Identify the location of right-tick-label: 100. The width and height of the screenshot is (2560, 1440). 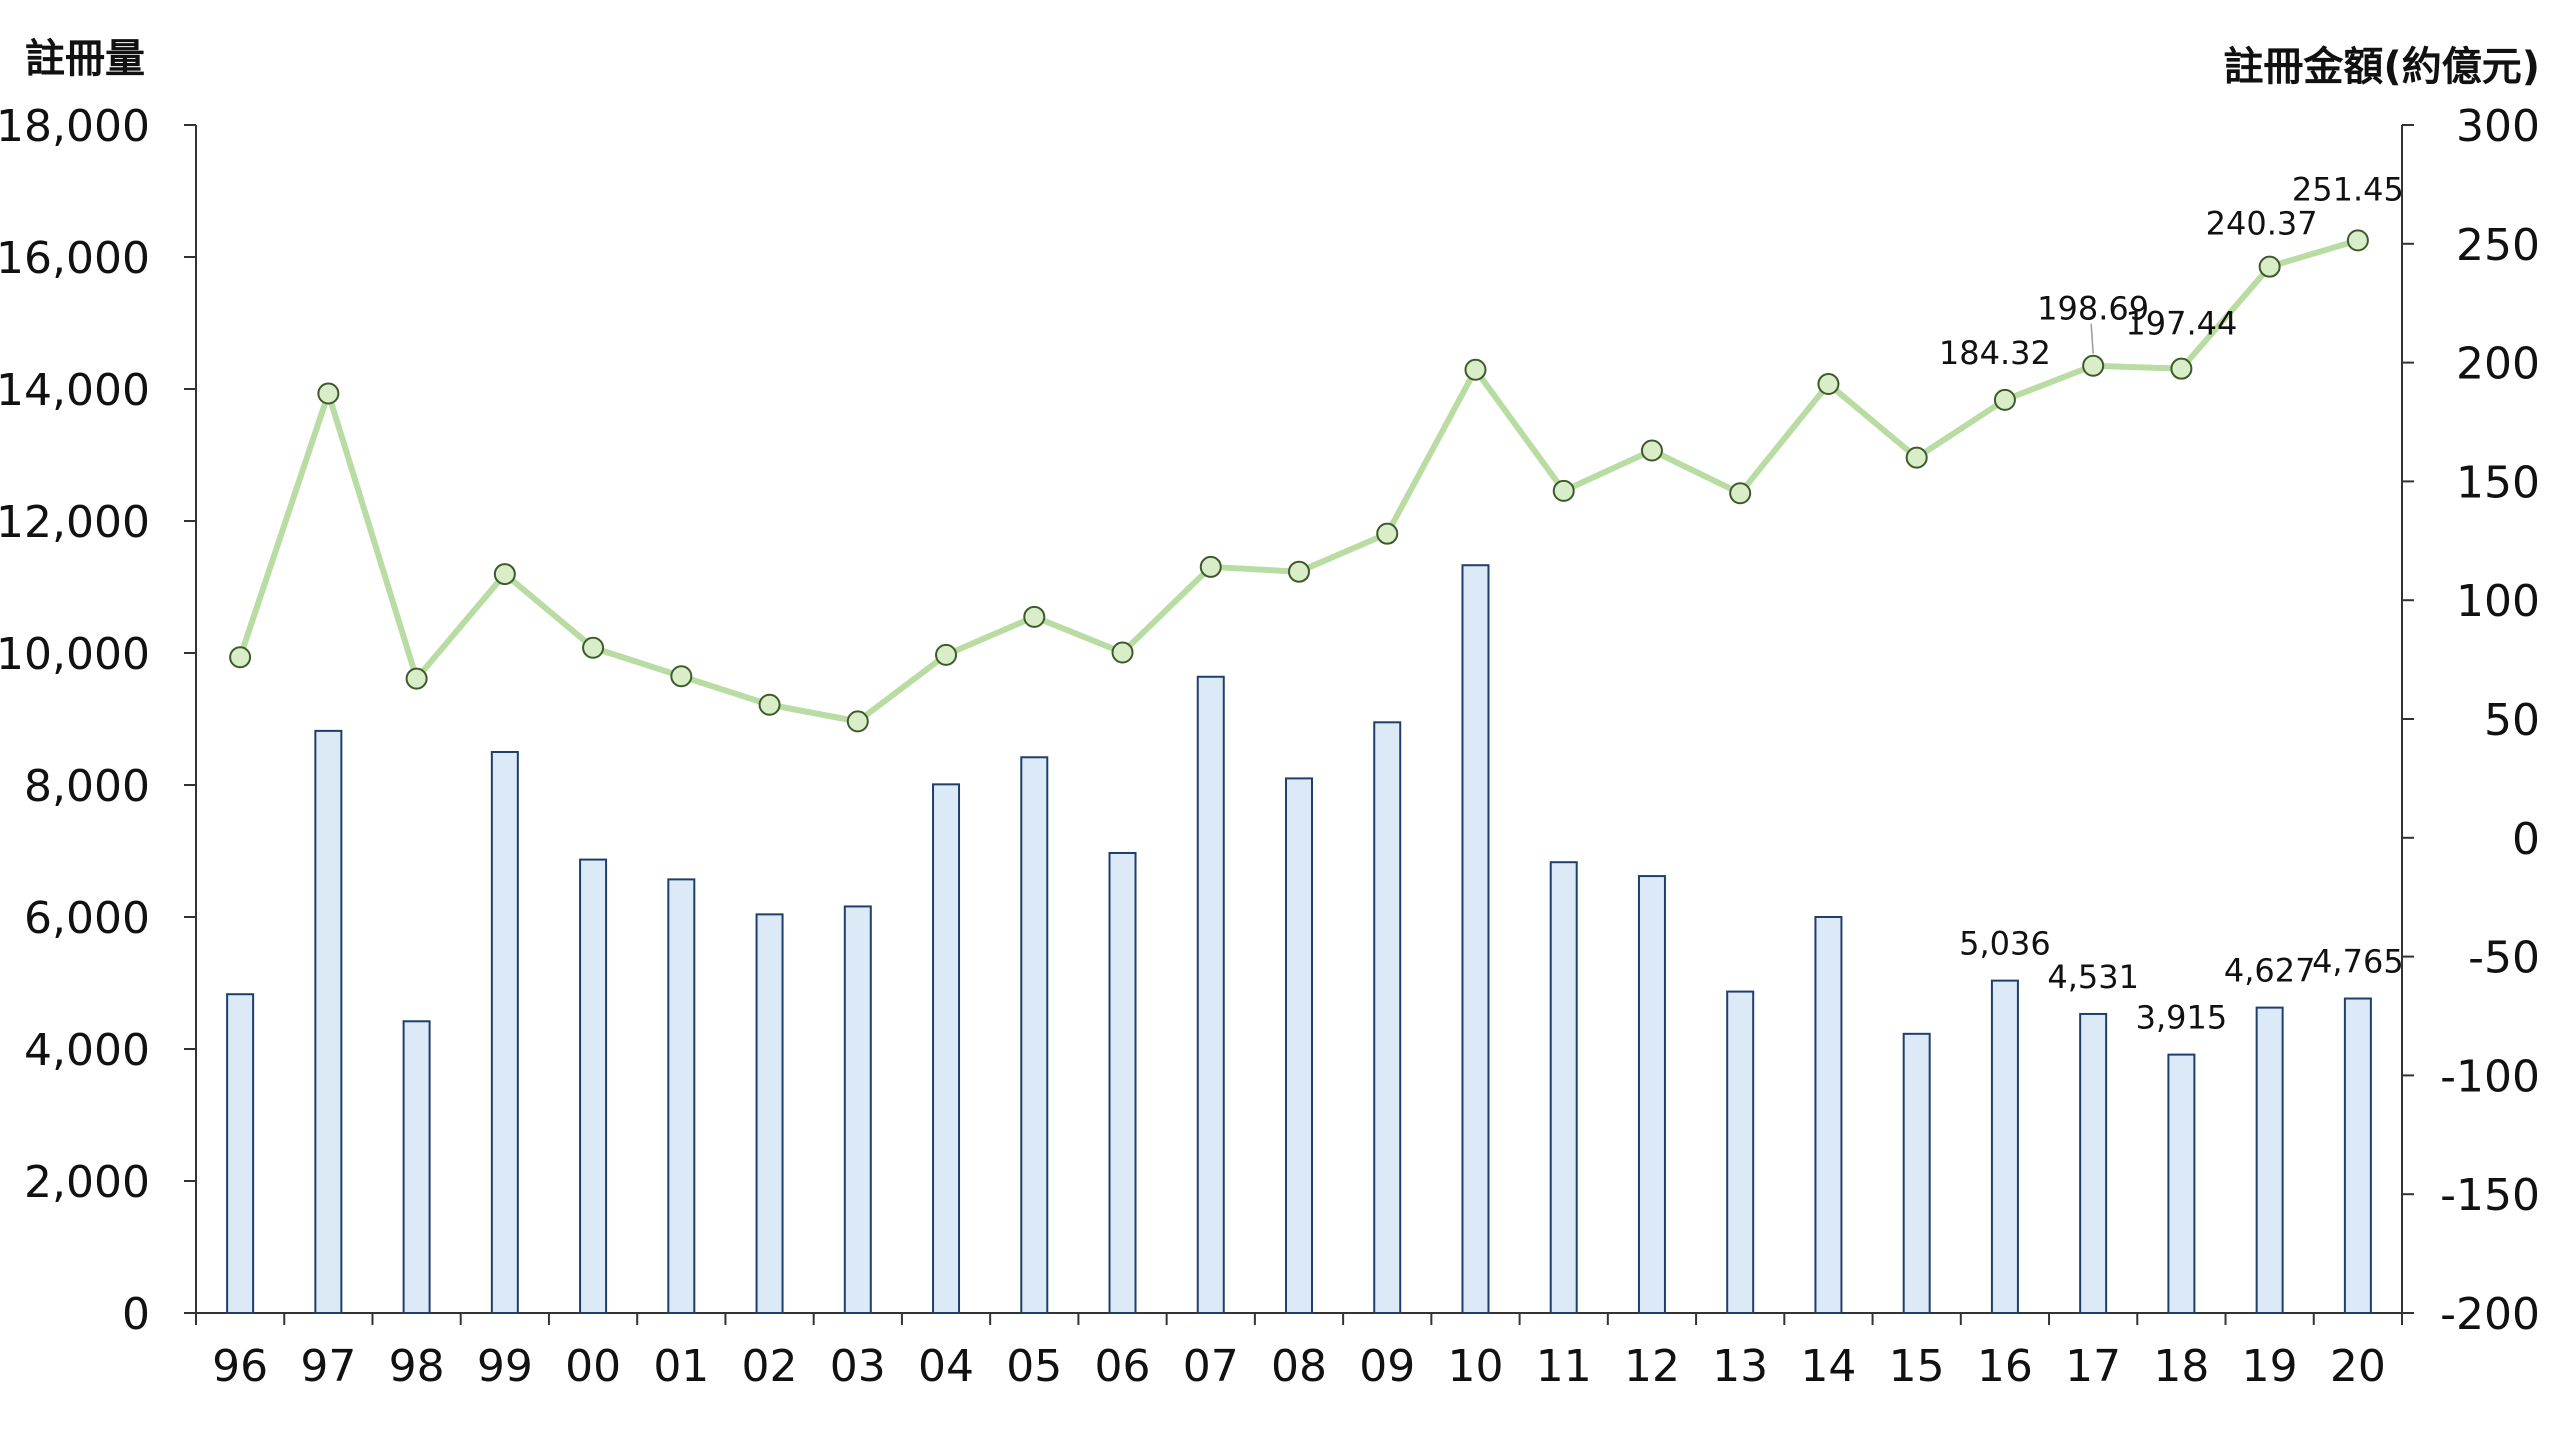
(2498, 601).